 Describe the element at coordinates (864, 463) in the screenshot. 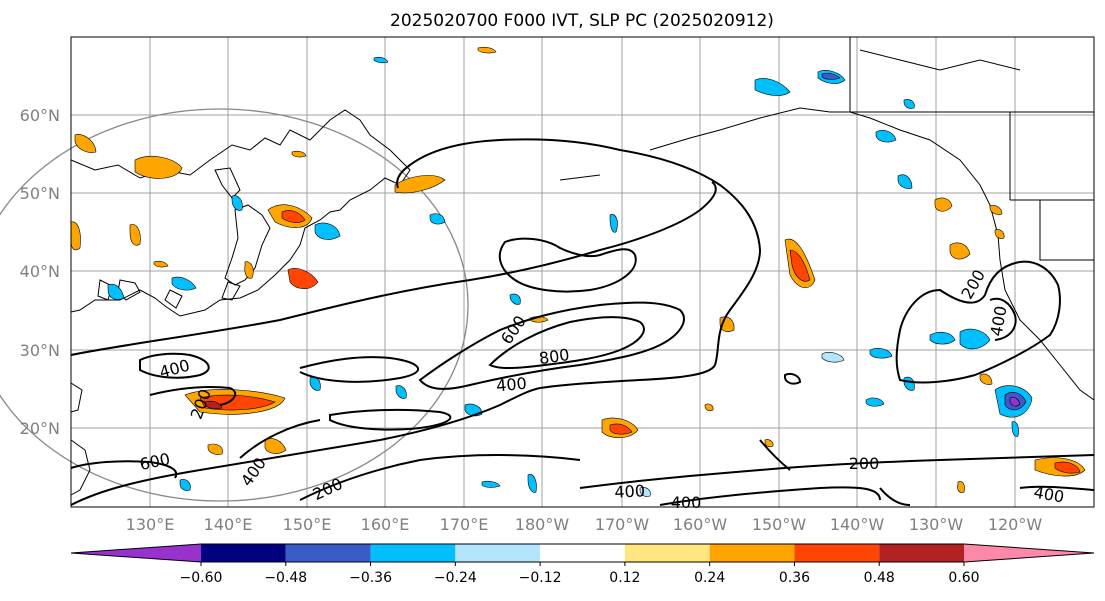

I see `contour-label-11: 200` at that location.